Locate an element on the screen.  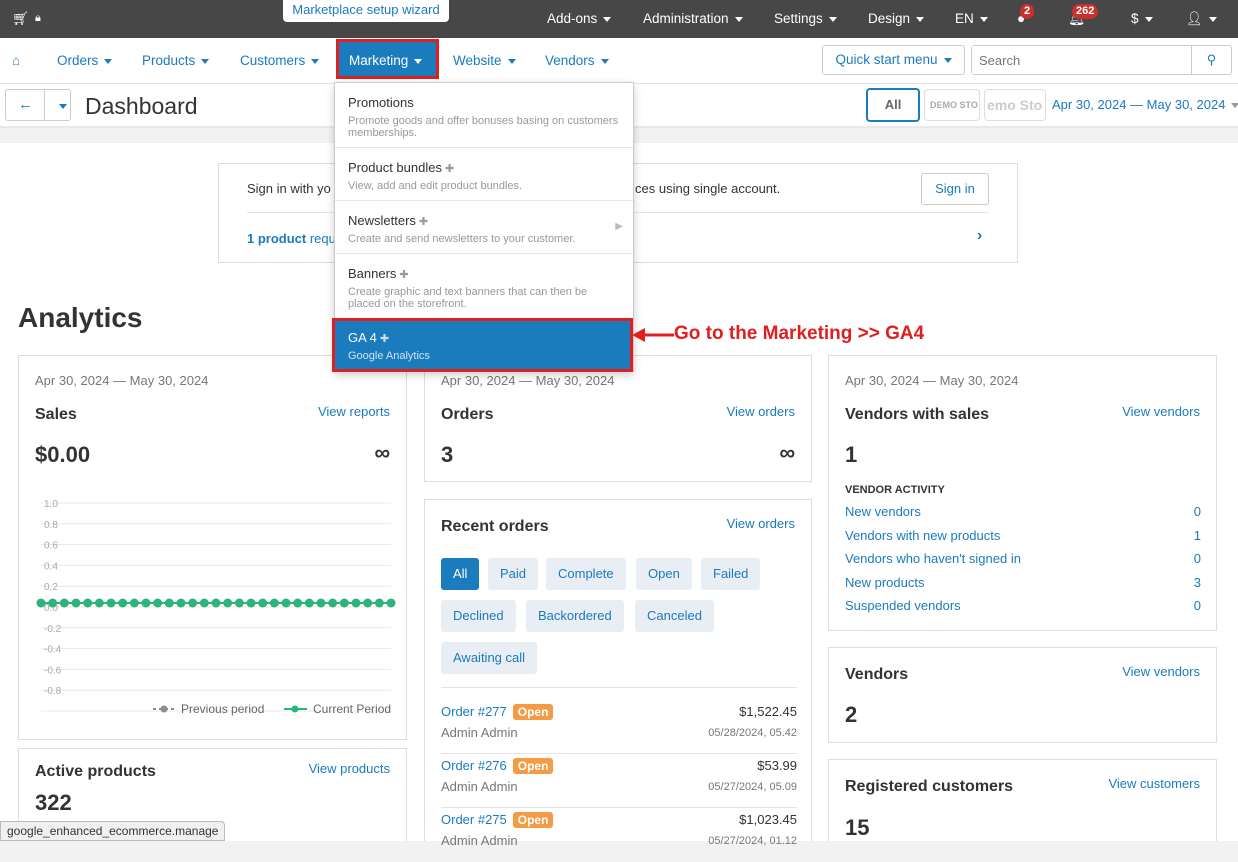
help-icon: ● is located at coordinates (1021, 18).